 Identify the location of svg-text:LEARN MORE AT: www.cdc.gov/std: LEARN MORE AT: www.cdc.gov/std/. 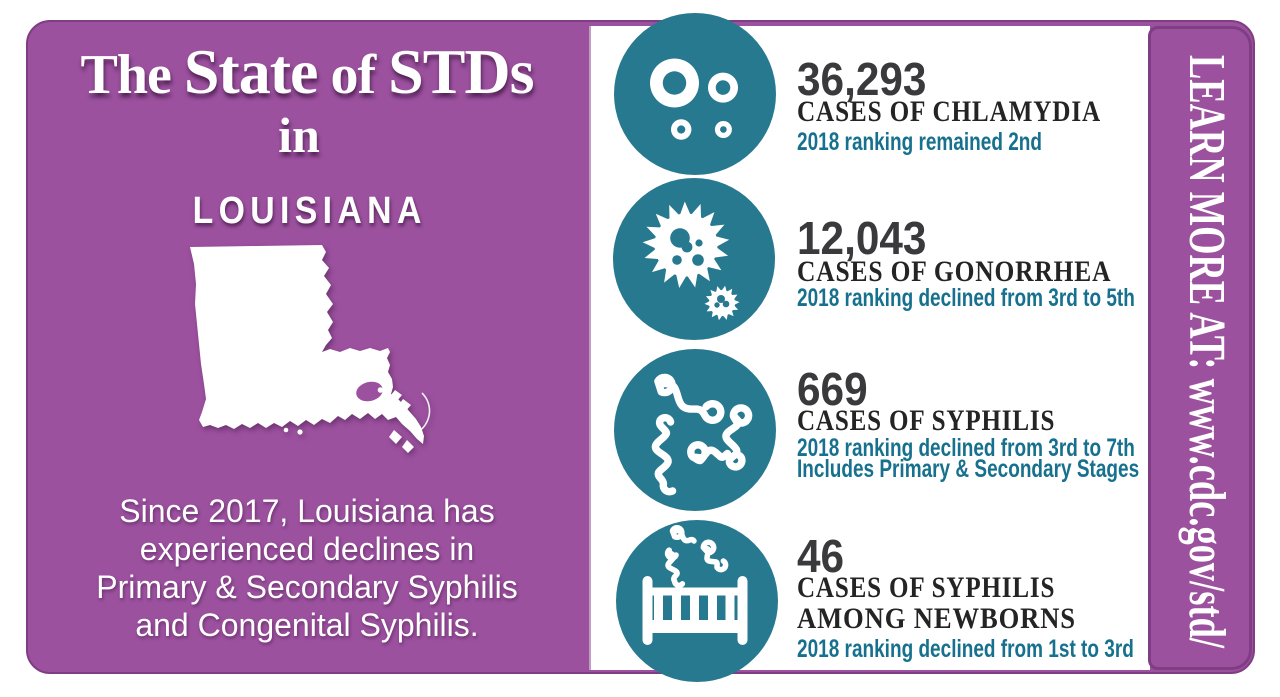
(1206, 351).